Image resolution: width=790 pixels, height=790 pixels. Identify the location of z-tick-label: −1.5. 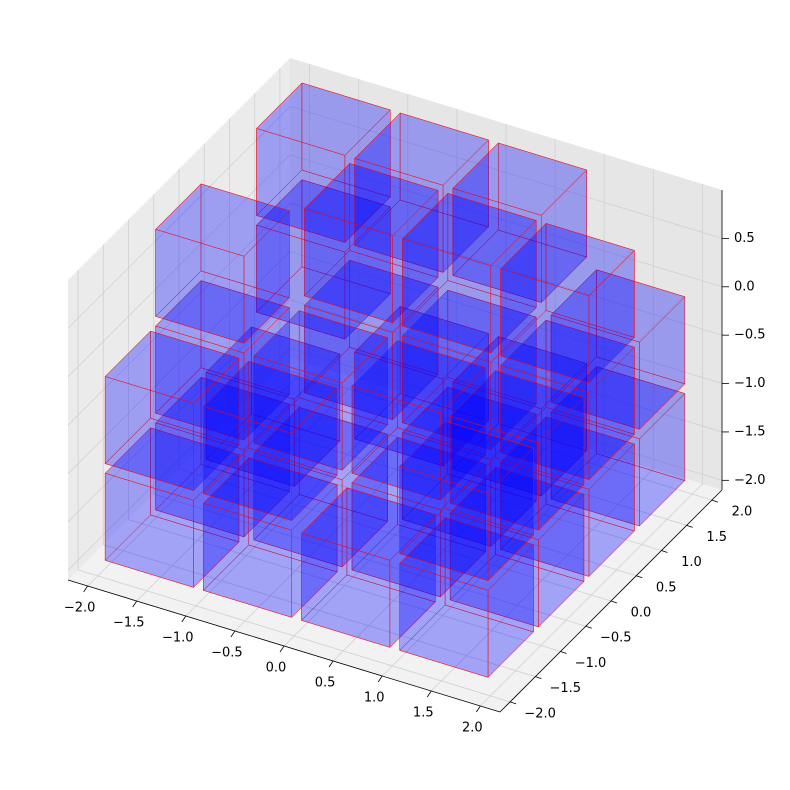
(750, 431).